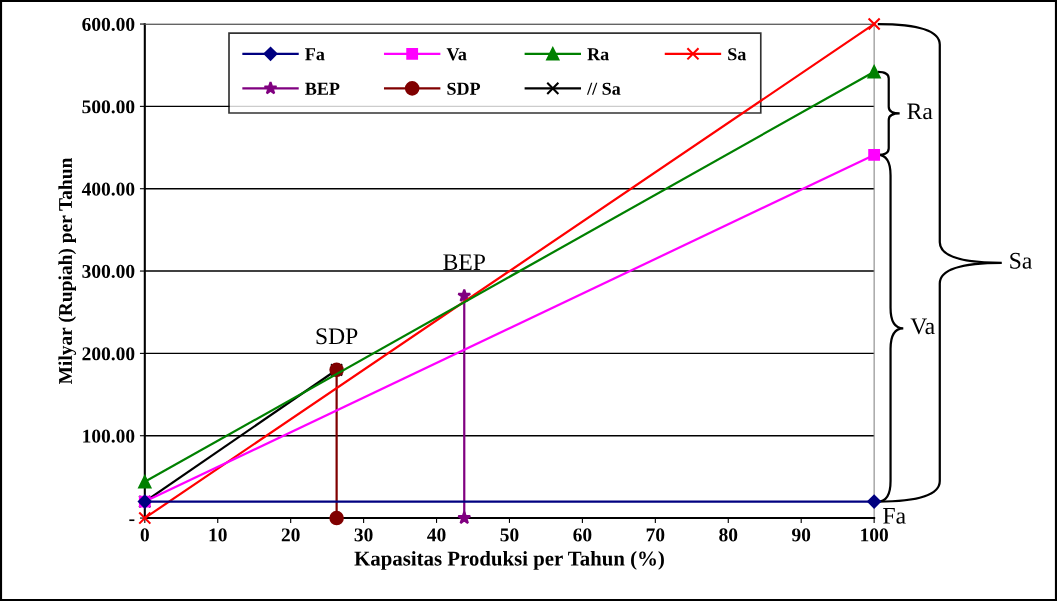  Describe the element at coordinates (67, 271) in the screenshot. I see `y-axis-title: Milyar (Rupiah) per Tahun` at that location.